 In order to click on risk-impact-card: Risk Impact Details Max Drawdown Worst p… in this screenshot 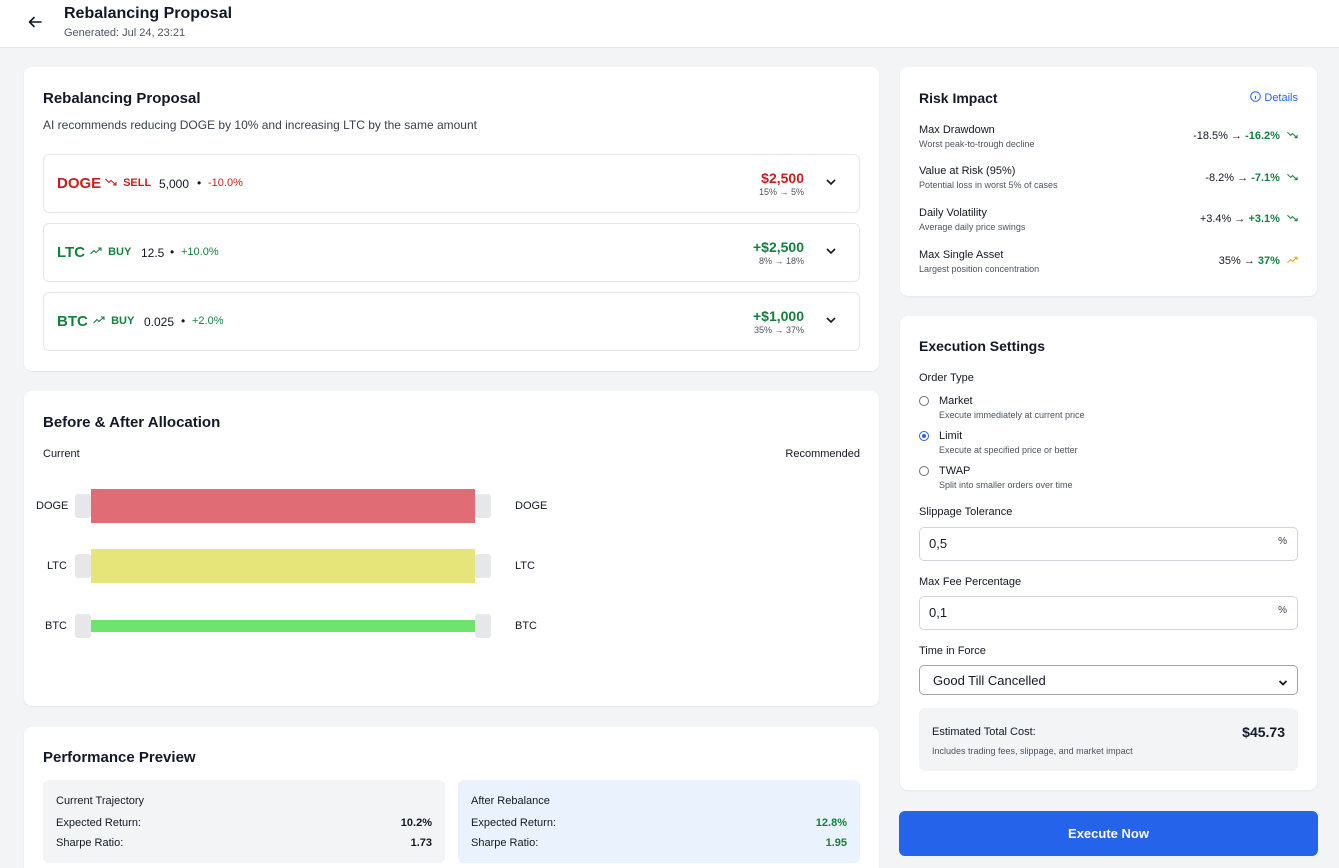, I will do `click(1108, 181)`.